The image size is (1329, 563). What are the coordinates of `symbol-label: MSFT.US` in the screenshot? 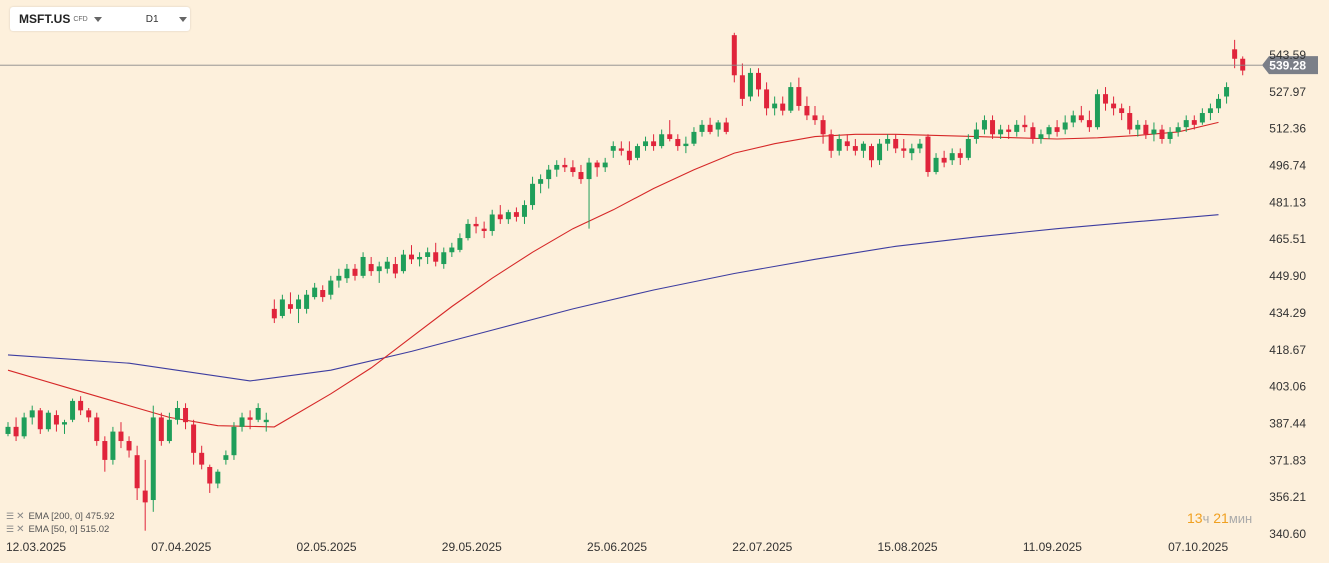 It's located at (45, 19).